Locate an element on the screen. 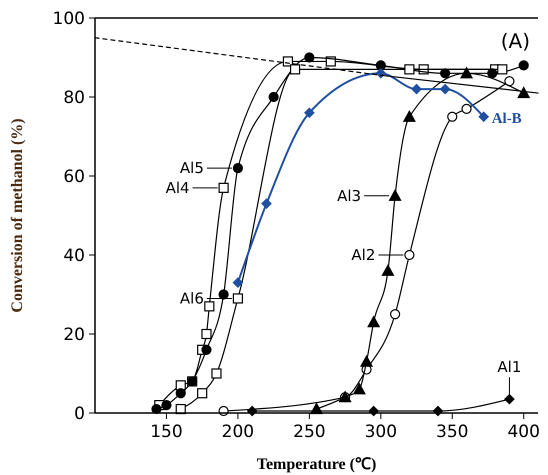  legend-label: Al3 is located at coordinates (349, 195).